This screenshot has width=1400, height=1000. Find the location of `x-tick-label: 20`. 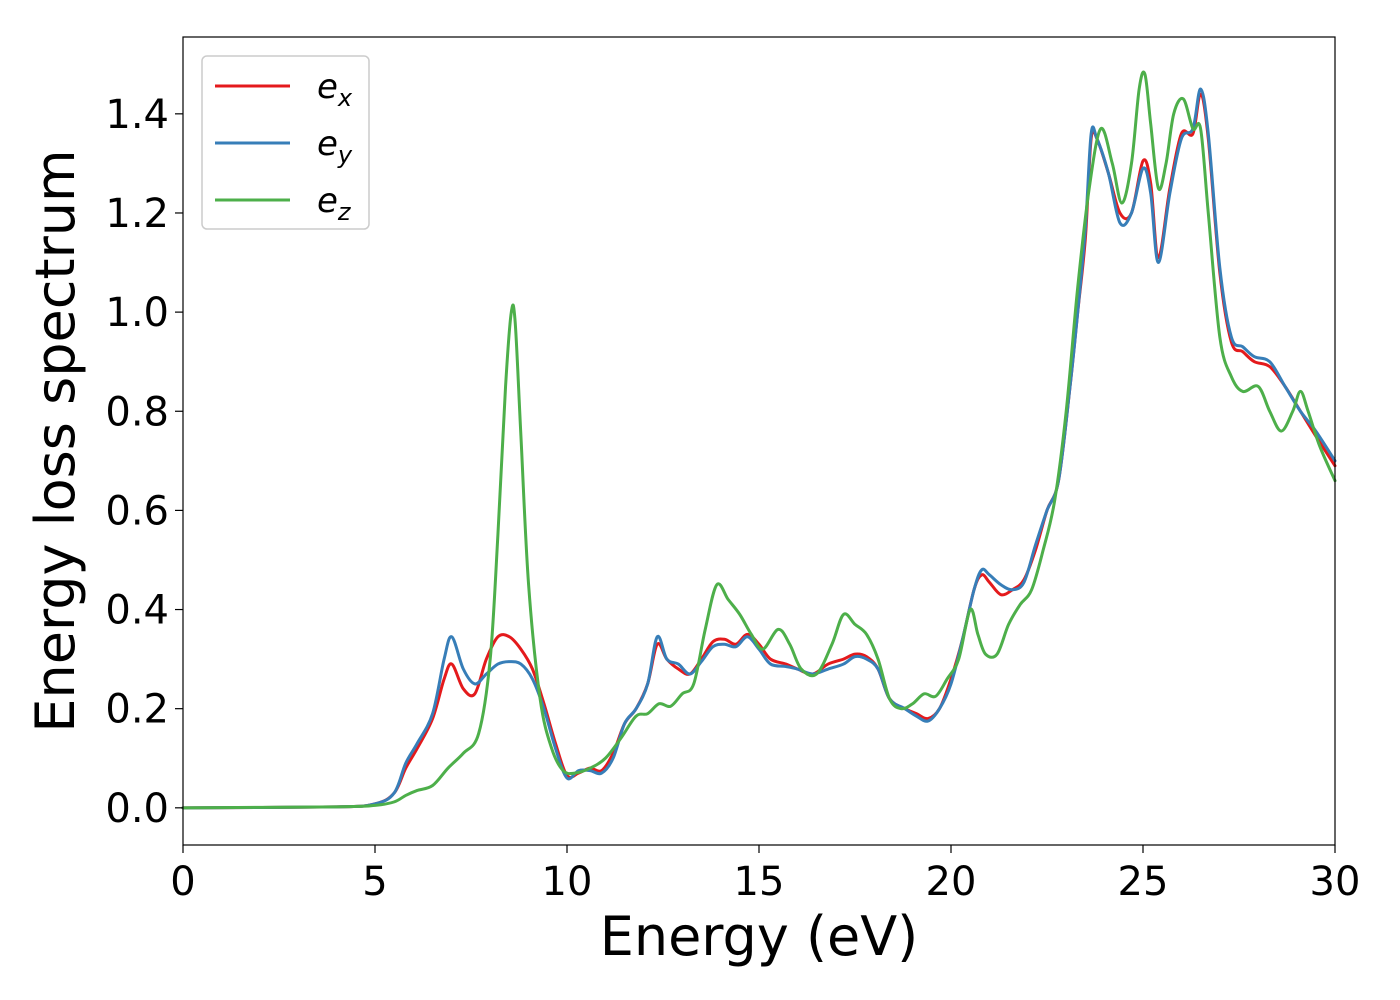

x-tick-label: 20 is located at coordinates (951, 882).